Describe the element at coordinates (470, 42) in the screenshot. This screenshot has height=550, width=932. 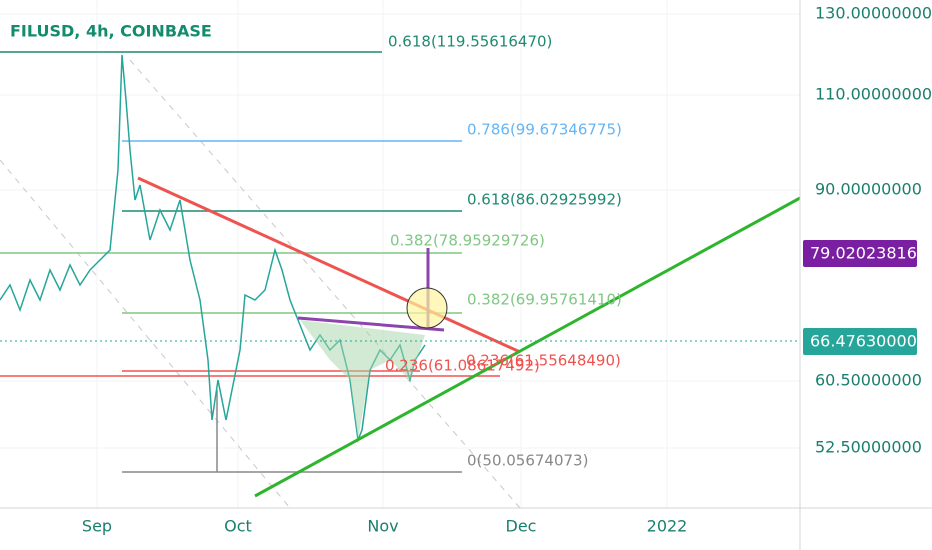
I see `fib-label: 0.618(119.55616470)` at that location.